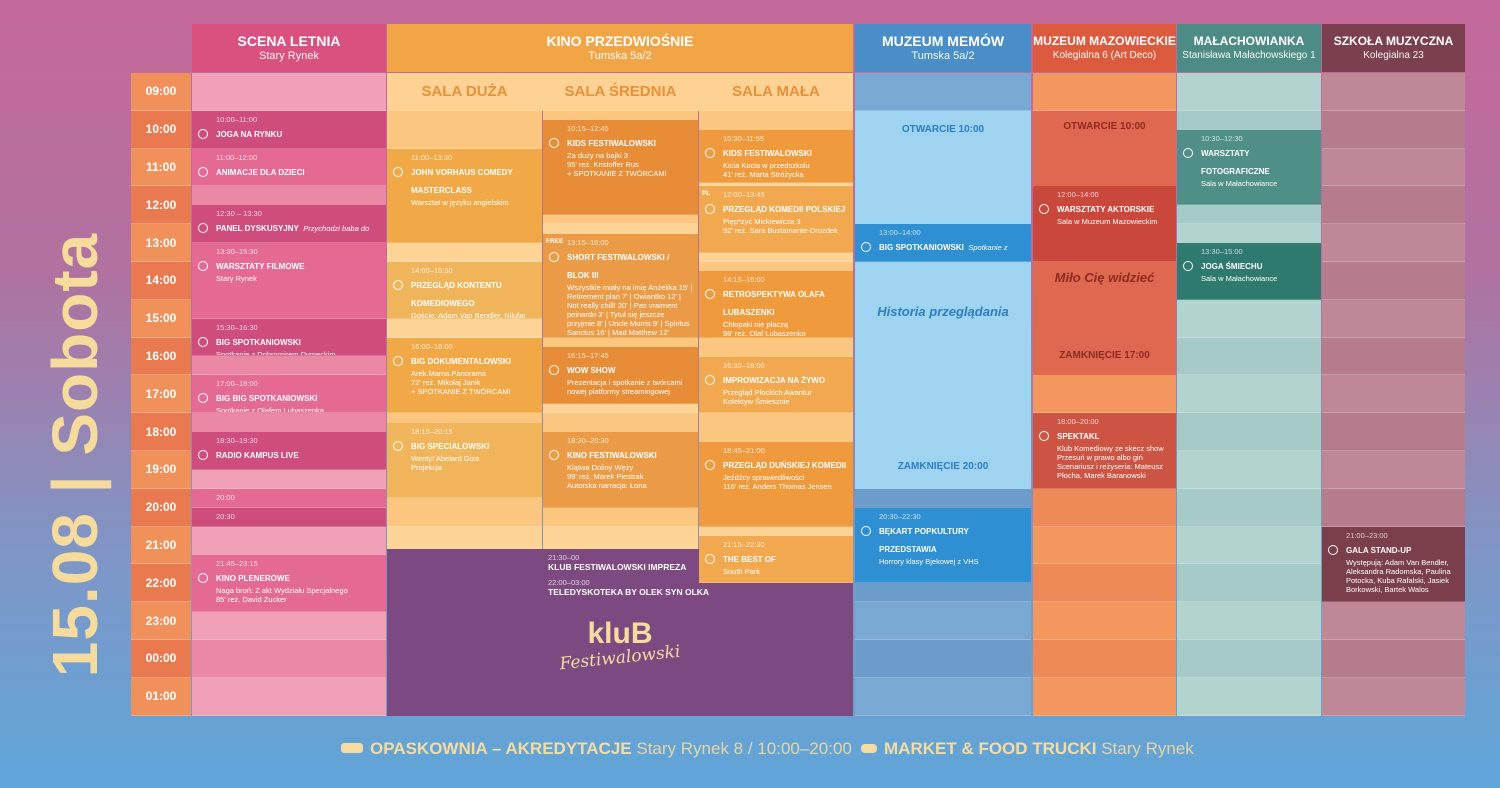 This screenshot has width=1500, height=788. I want to click on close-label: ZAMKNIĘCIE 20:00, so click(943, 466).